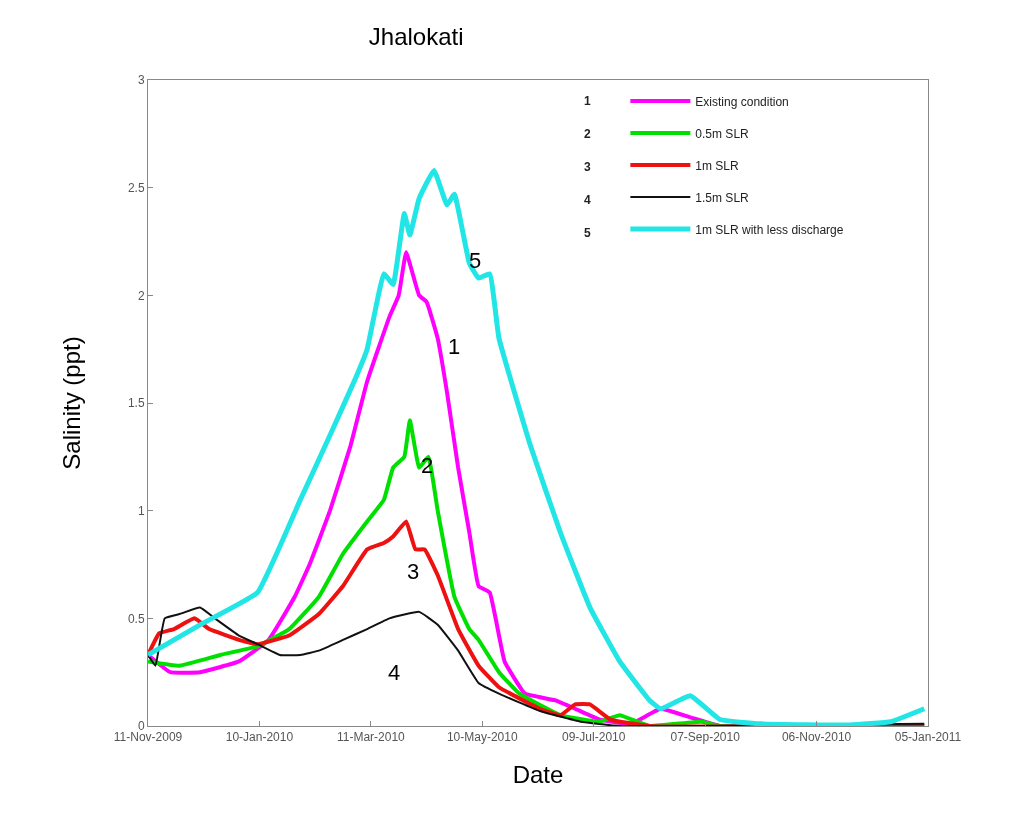 This screenshot has width=1015, height=814. I want to click on y-tick-label: 3, so click(141, 80).